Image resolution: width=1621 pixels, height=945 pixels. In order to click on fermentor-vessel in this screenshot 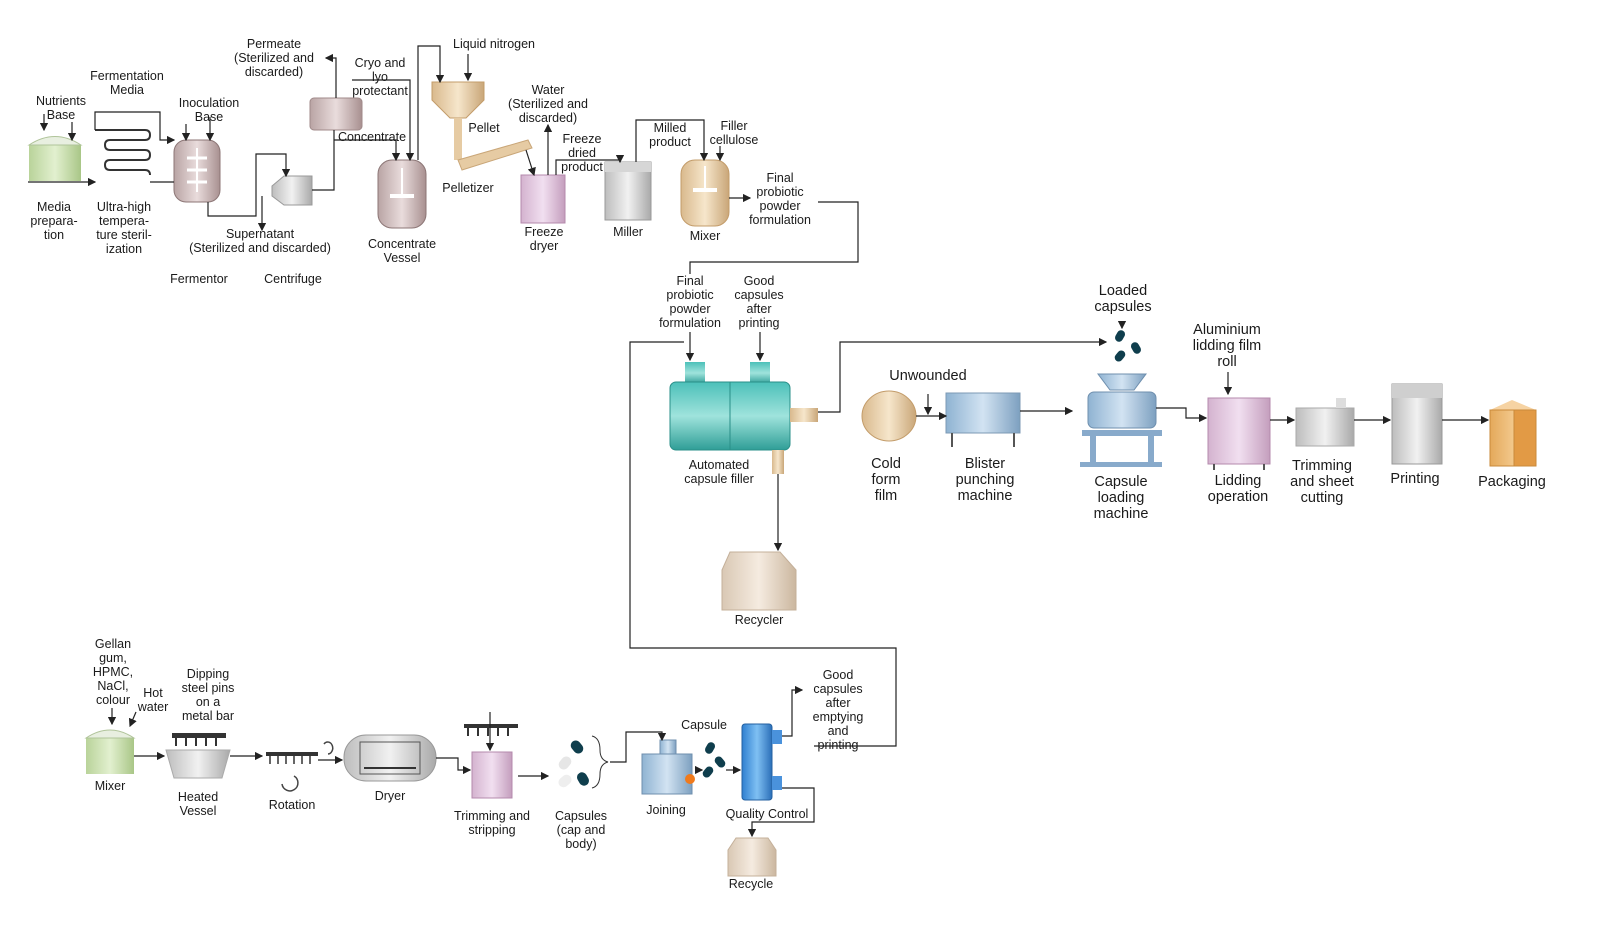, I will do `click(197, 171)`.